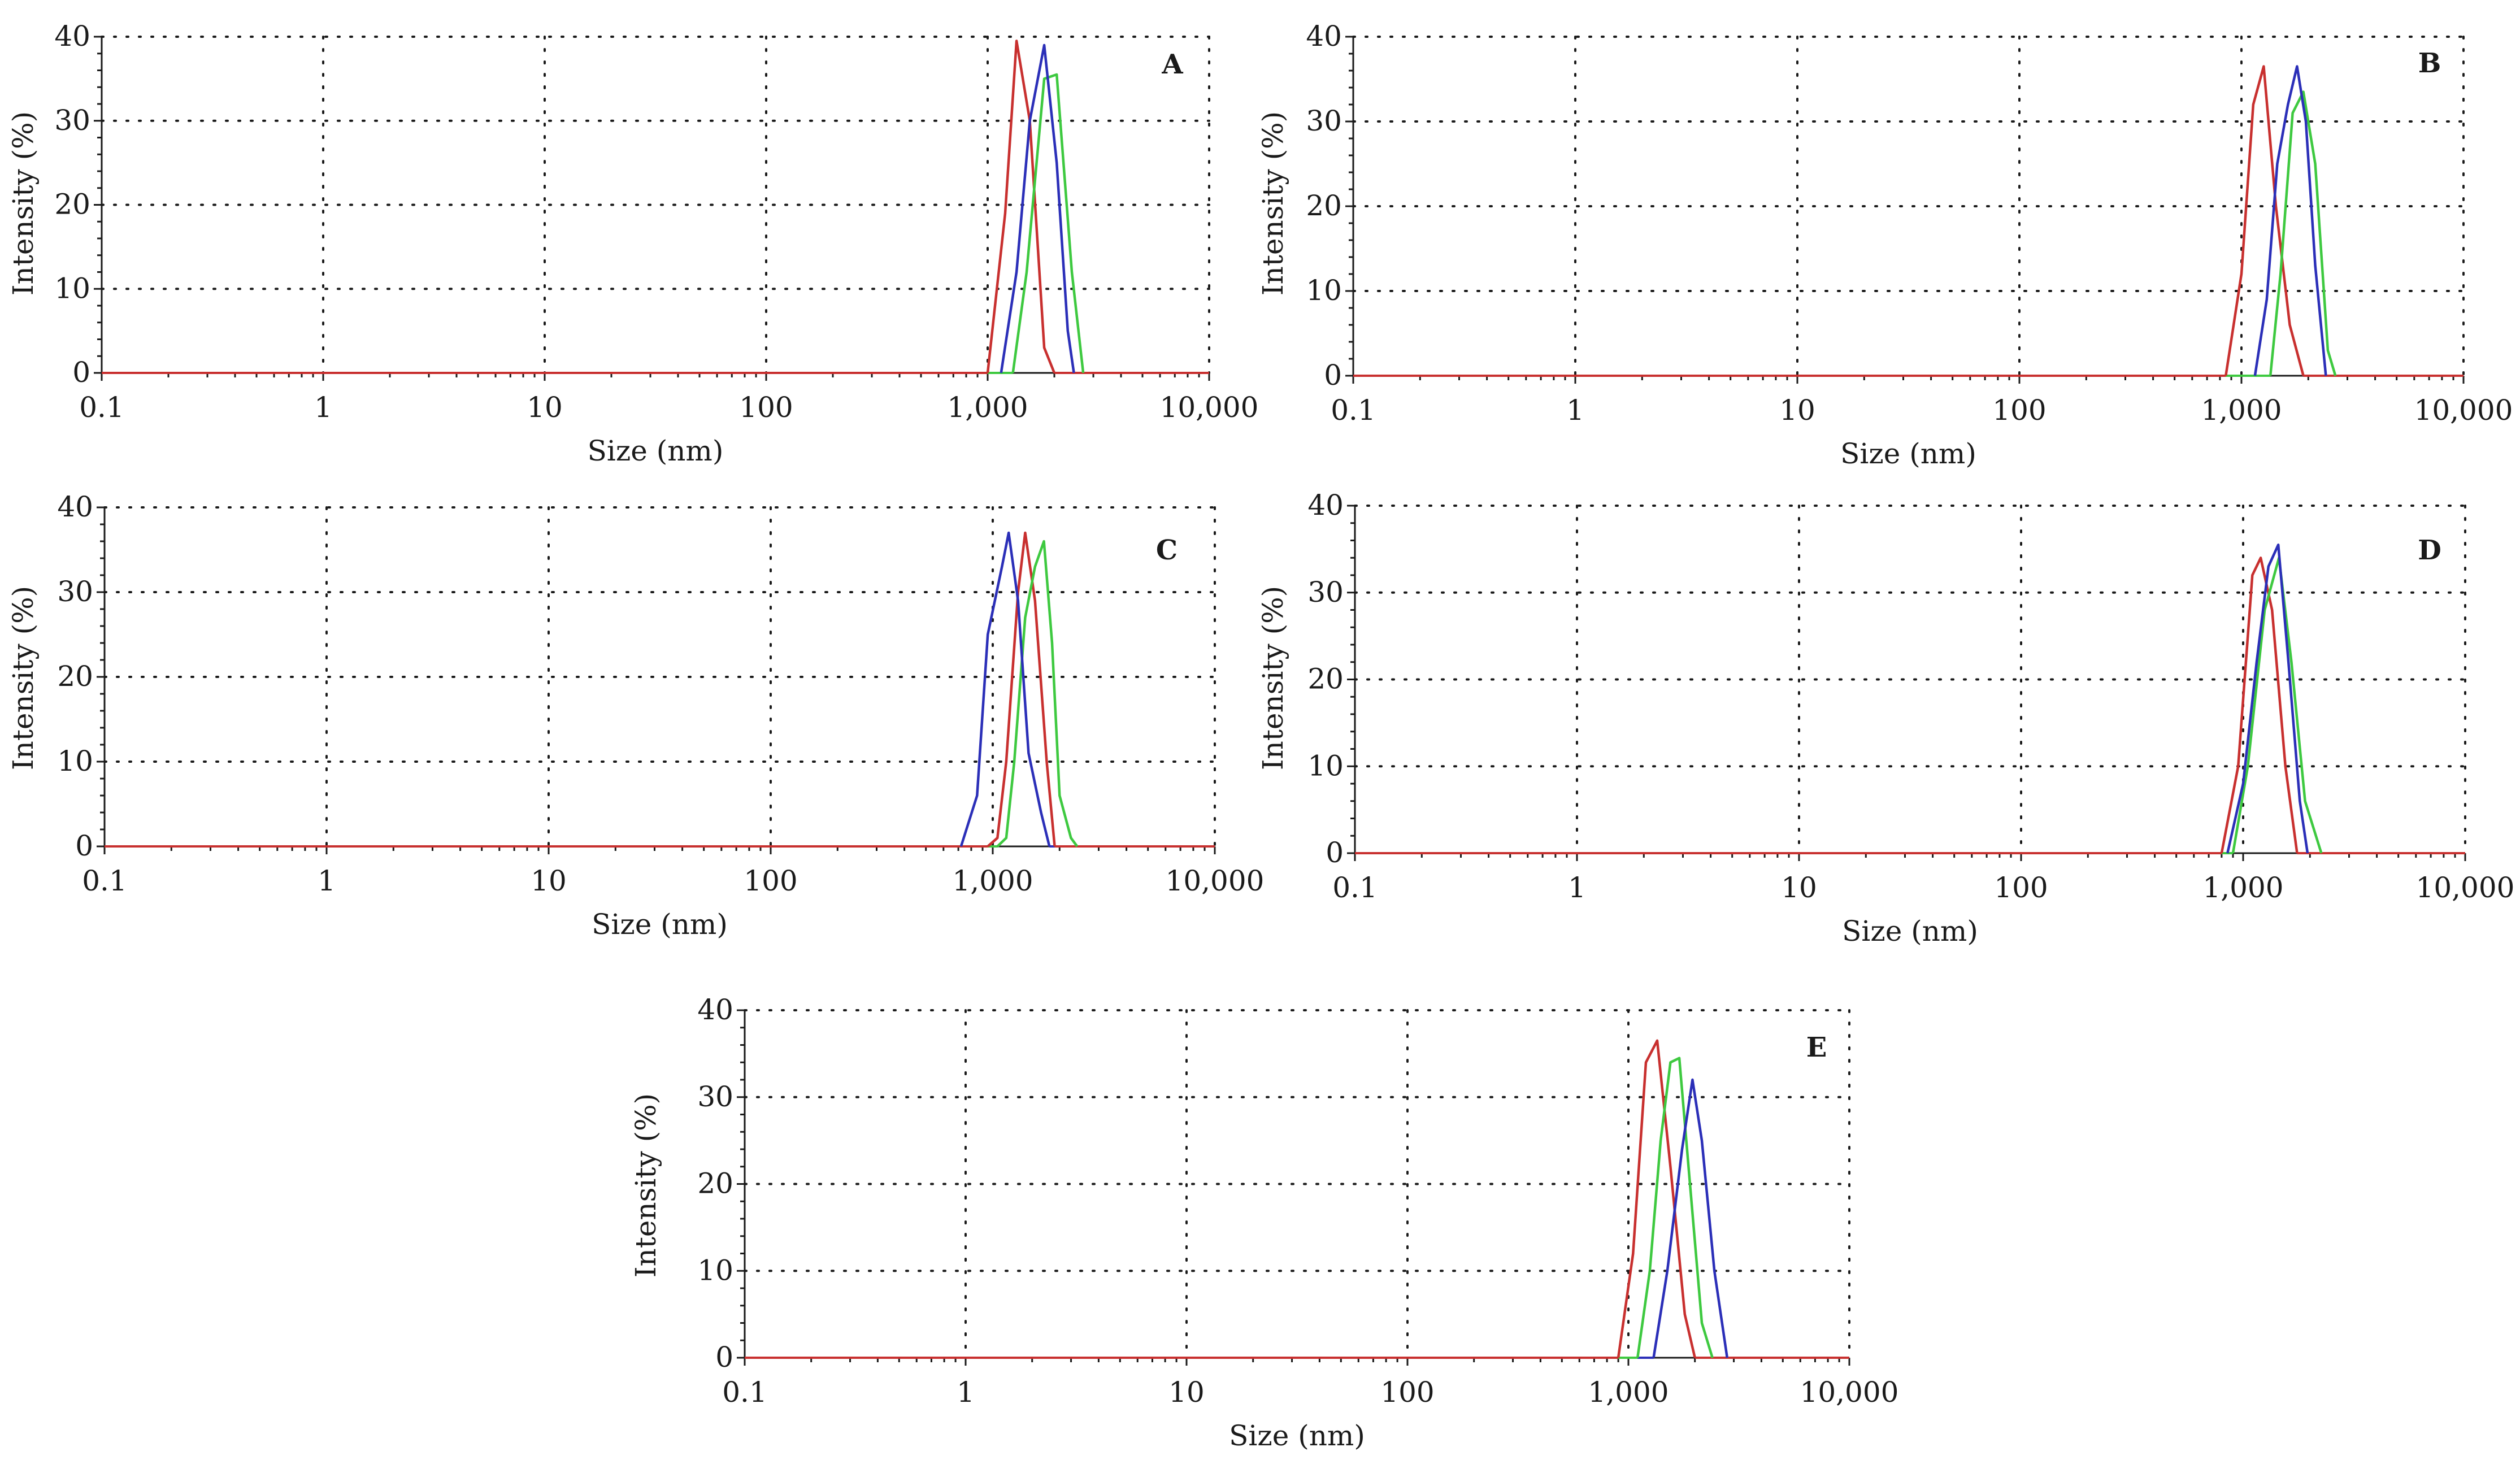 This screenshot has height=1460, width=2520. I want to click on panel-label: E, so click(1816, 1047).